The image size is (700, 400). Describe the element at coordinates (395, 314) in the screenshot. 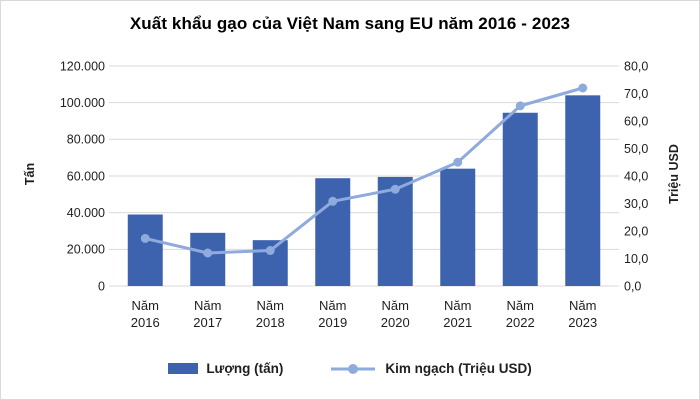

I see `x-label: Năm 2020` at that location.